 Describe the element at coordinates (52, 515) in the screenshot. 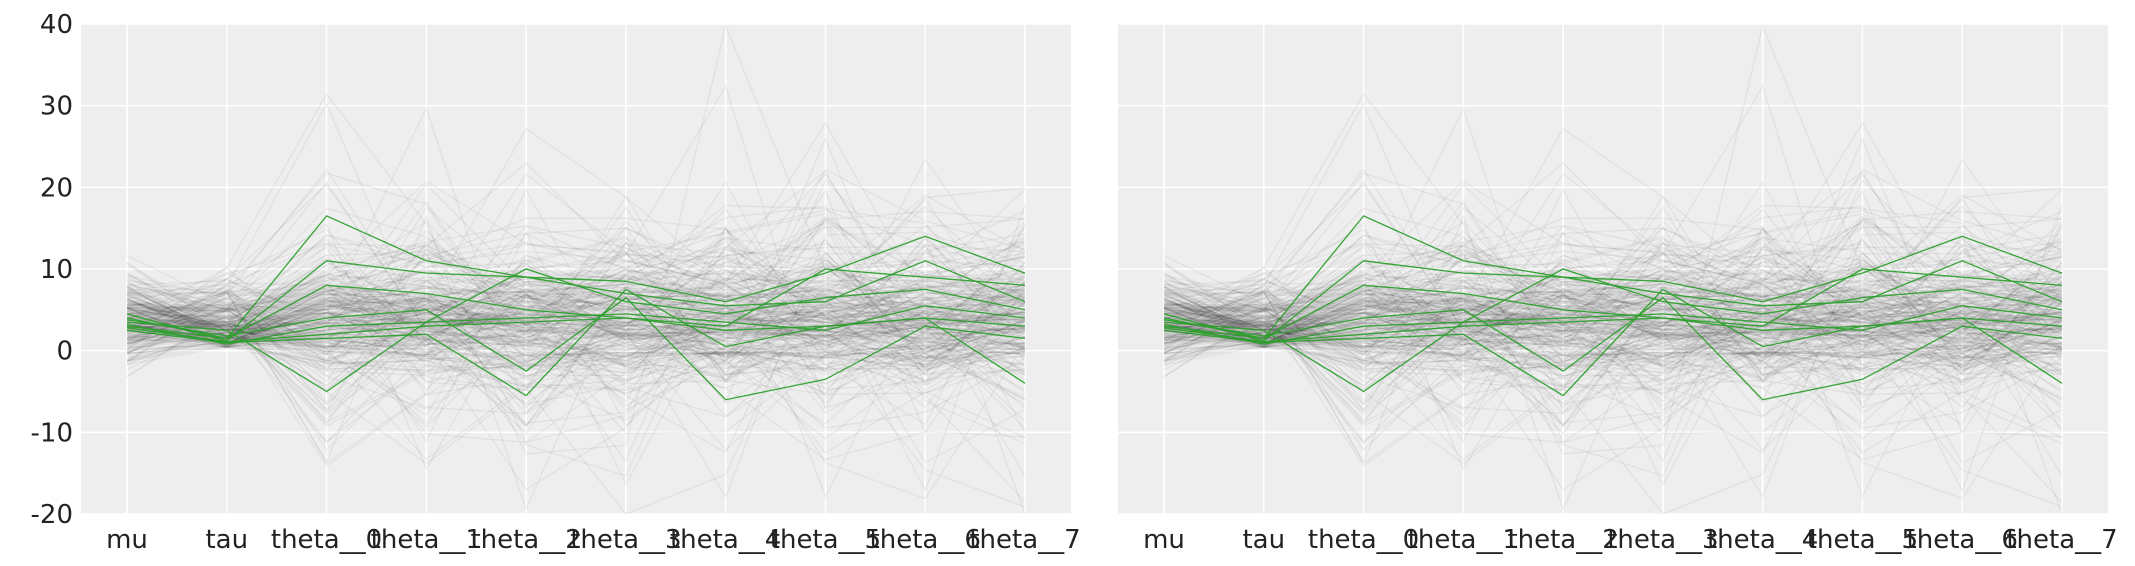

I see `y-tick-label: -20` at that location.